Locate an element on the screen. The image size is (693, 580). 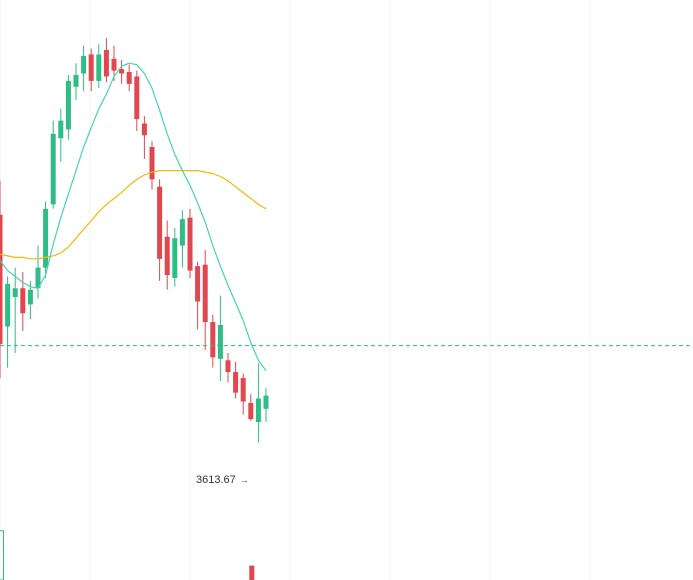
ma-slow-line is located at coordinates (133, 215).